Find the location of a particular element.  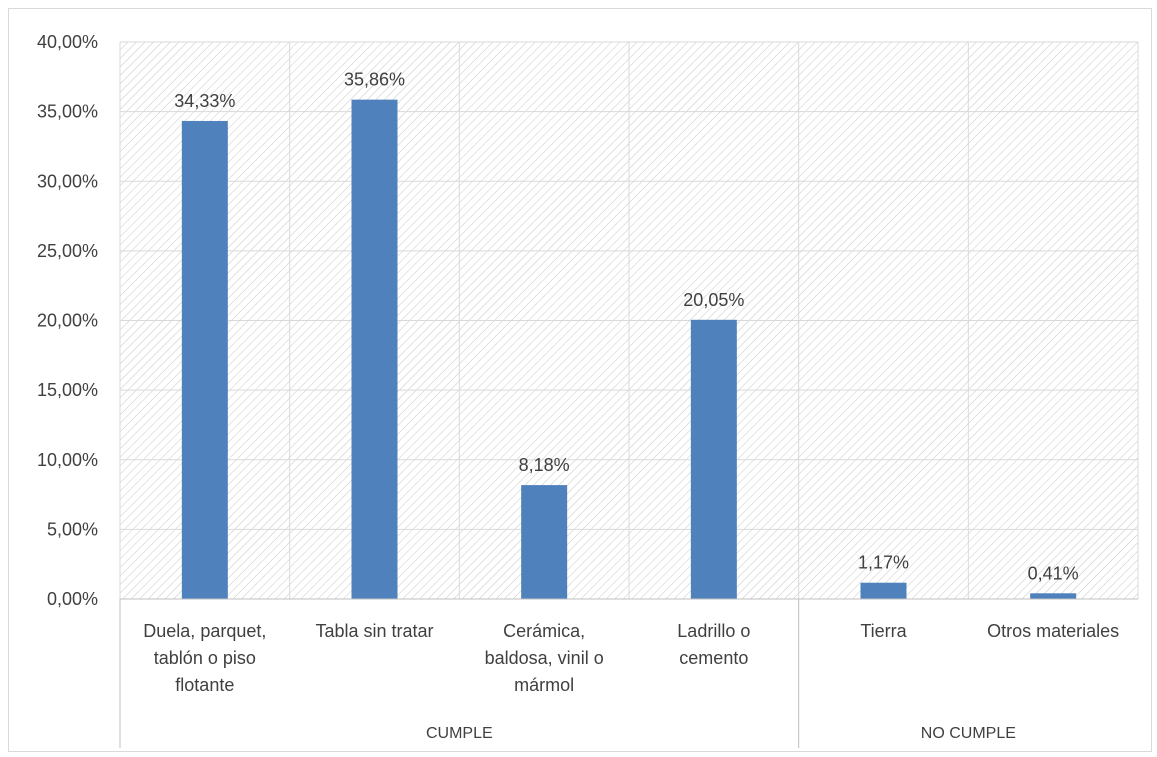

x-category-label: Tierra is located at coordinates (883, 631).